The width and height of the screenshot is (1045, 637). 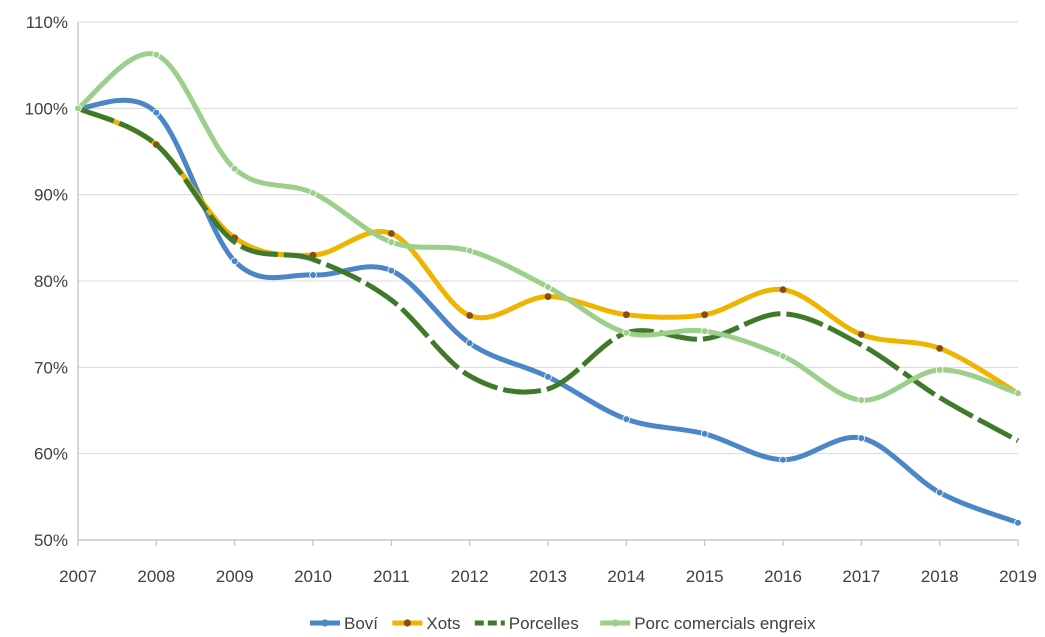 I want to click on legend-item: Boví, so click(x=344, y=623).